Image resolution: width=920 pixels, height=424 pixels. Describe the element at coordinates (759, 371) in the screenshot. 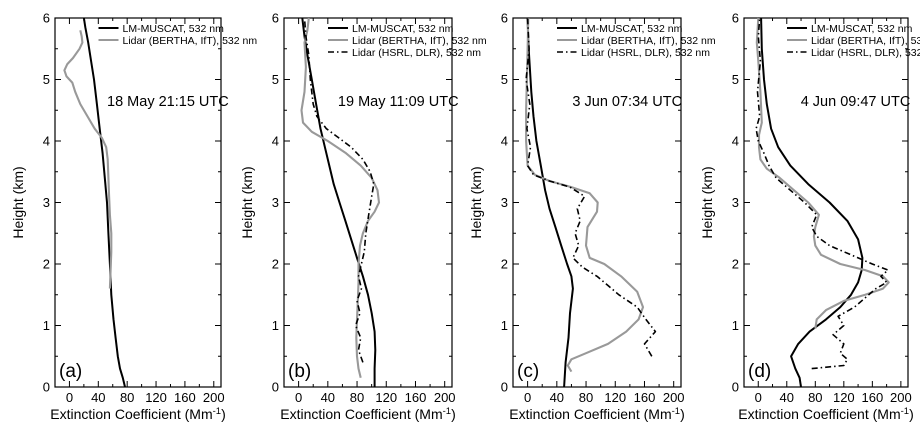

I see `panel-label: (d)` at that location.